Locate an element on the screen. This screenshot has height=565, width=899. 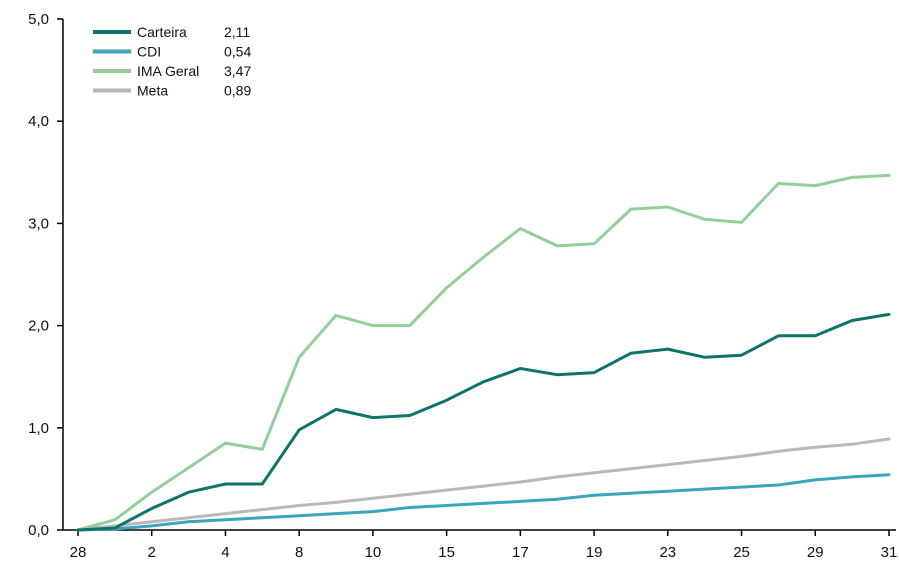
x-tick-label: 28 is located at coordinates (78, 552).